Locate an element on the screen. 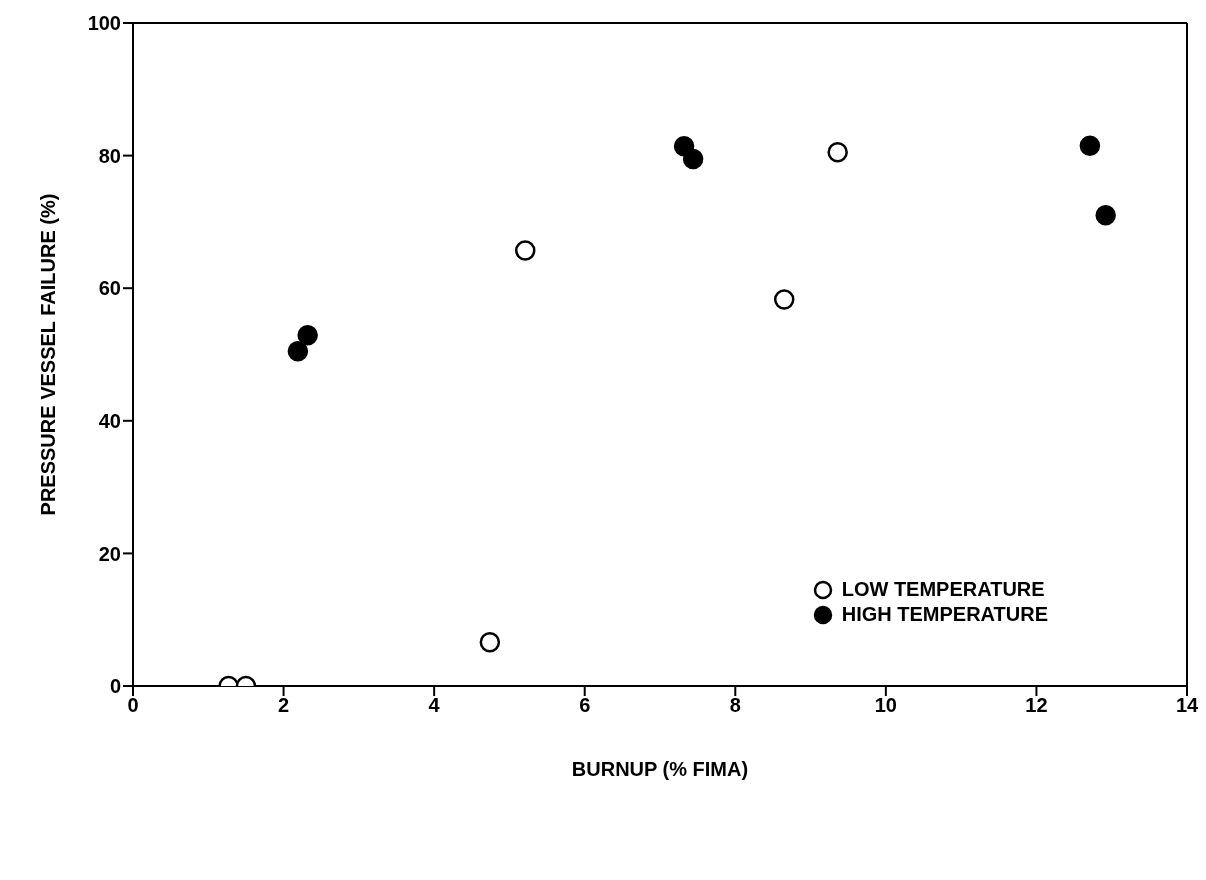 Image resolution: width=1206 pixels, height=880 pixels. legend-label: HIGH TEMPERATURE is located at coordinates (944, 614).